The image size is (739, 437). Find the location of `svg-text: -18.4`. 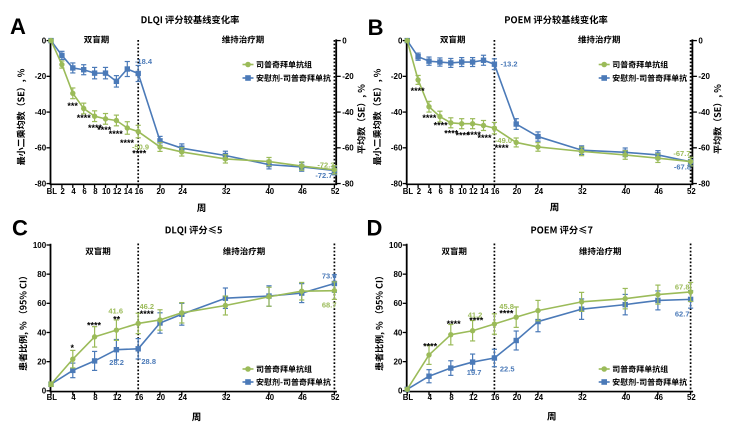

svg-text: -18.4 is located at coordinates (144, 61).